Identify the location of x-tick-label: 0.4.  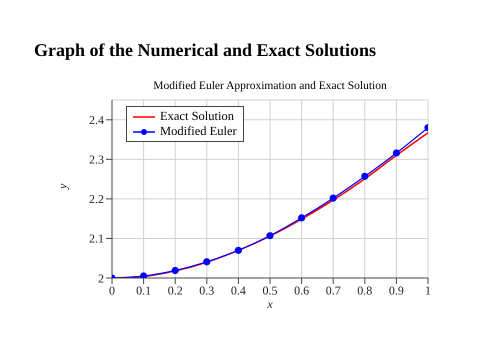
(238, 291).